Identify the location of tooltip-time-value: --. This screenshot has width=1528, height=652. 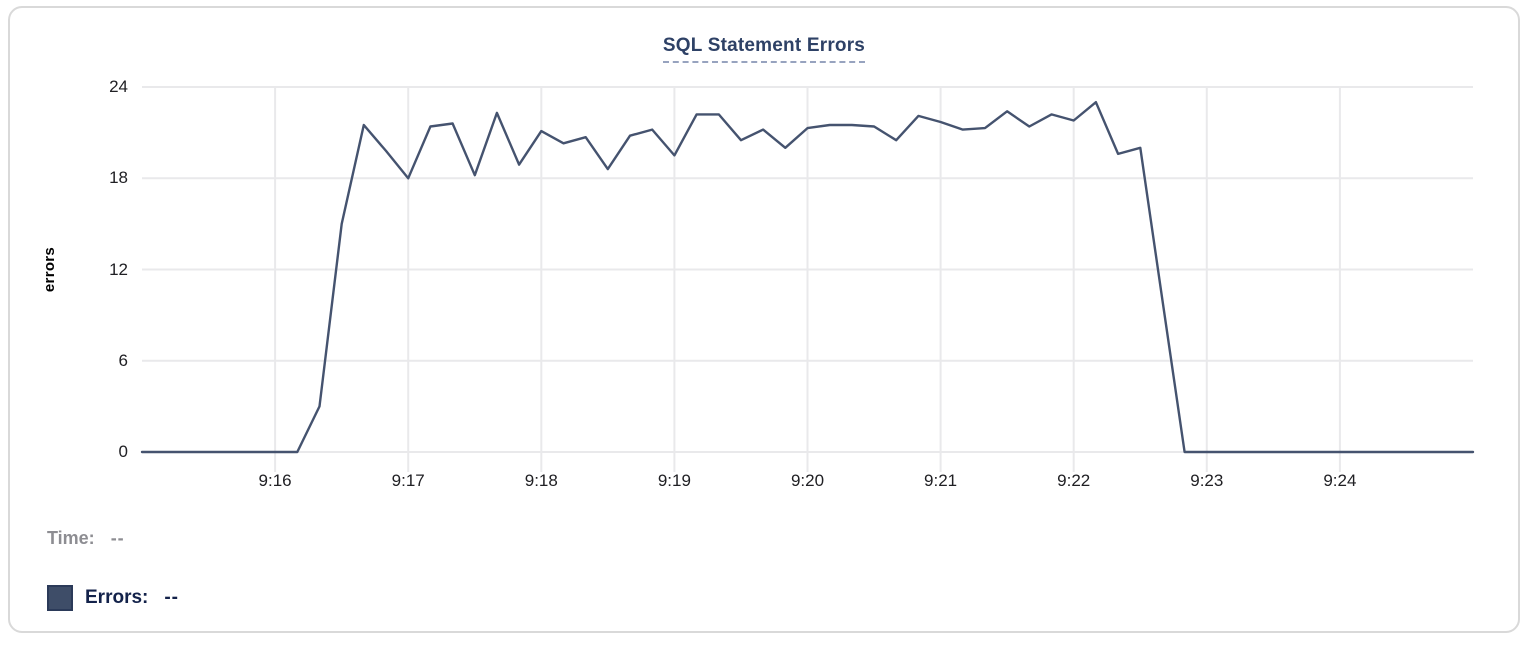
(117, 537).